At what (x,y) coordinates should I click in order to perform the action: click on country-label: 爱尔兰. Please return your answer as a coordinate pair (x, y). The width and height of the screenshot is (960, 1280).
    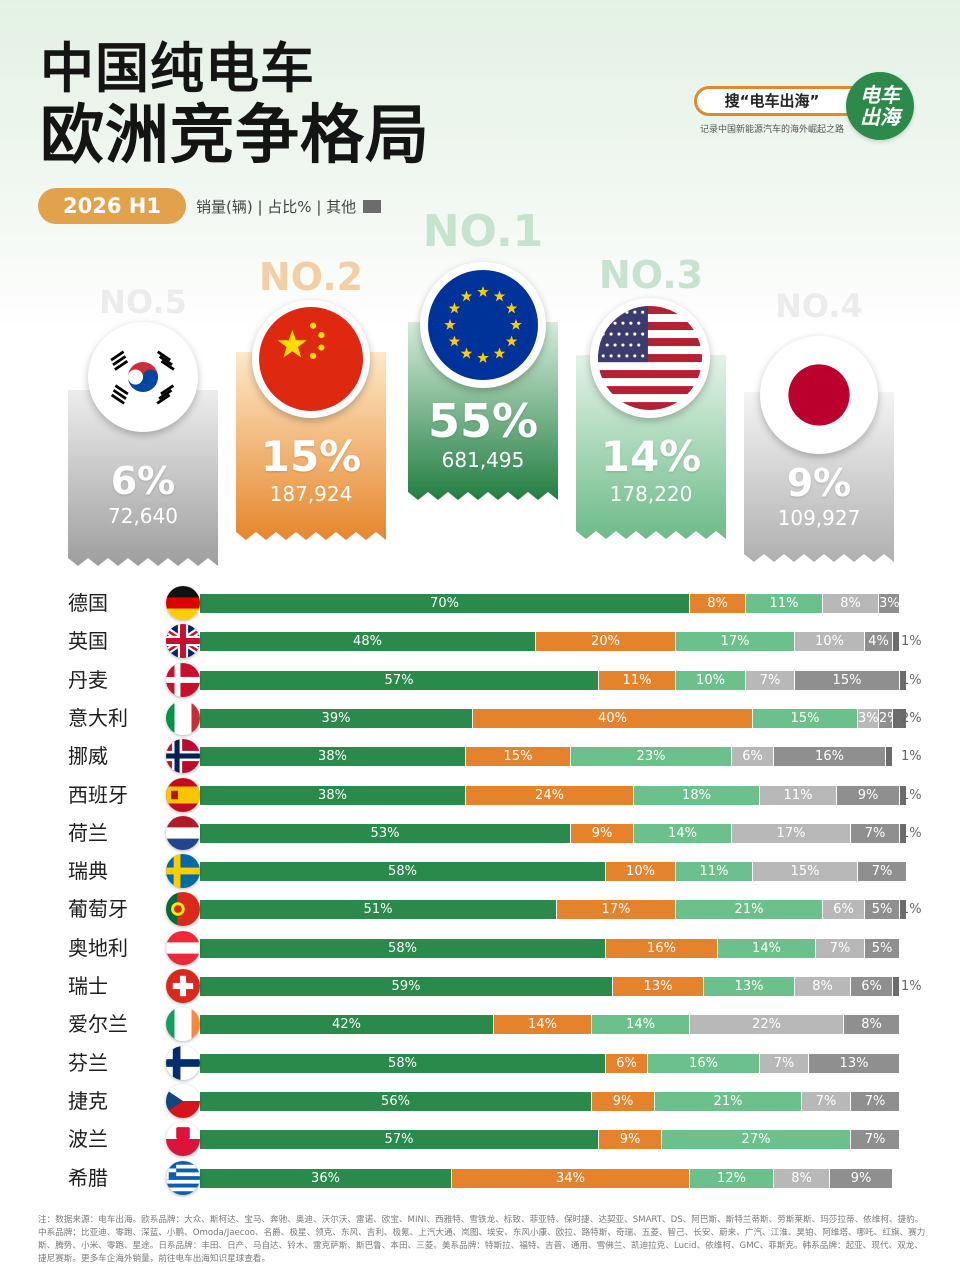
    Looking at the image, I should click on (98, 1024).